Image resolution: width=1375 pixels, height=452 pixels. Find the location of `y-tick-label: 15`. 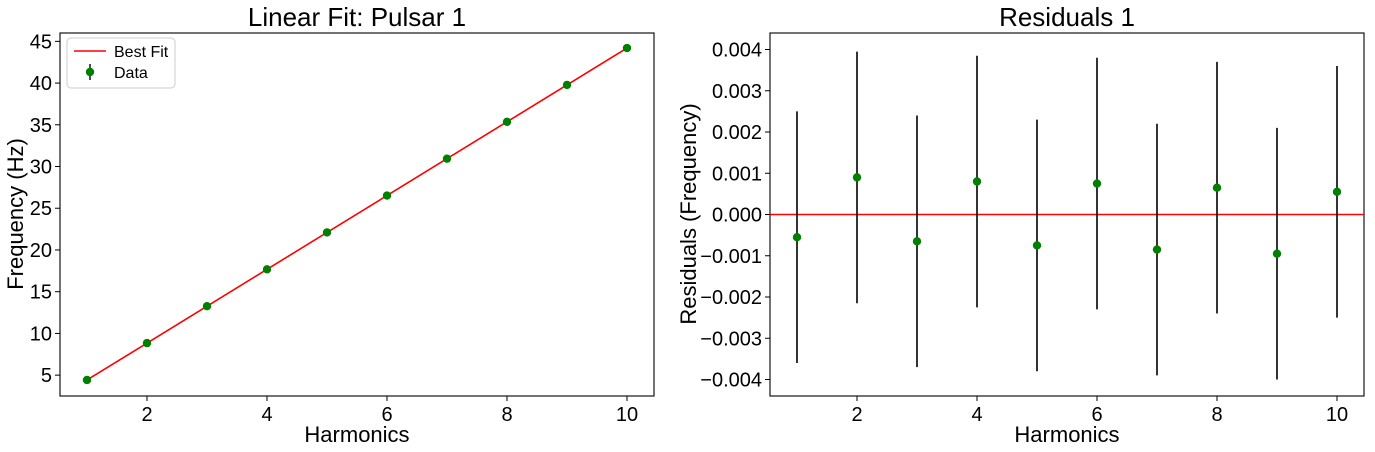

y-tick-label: 15 is located at coordinates (41, 293).